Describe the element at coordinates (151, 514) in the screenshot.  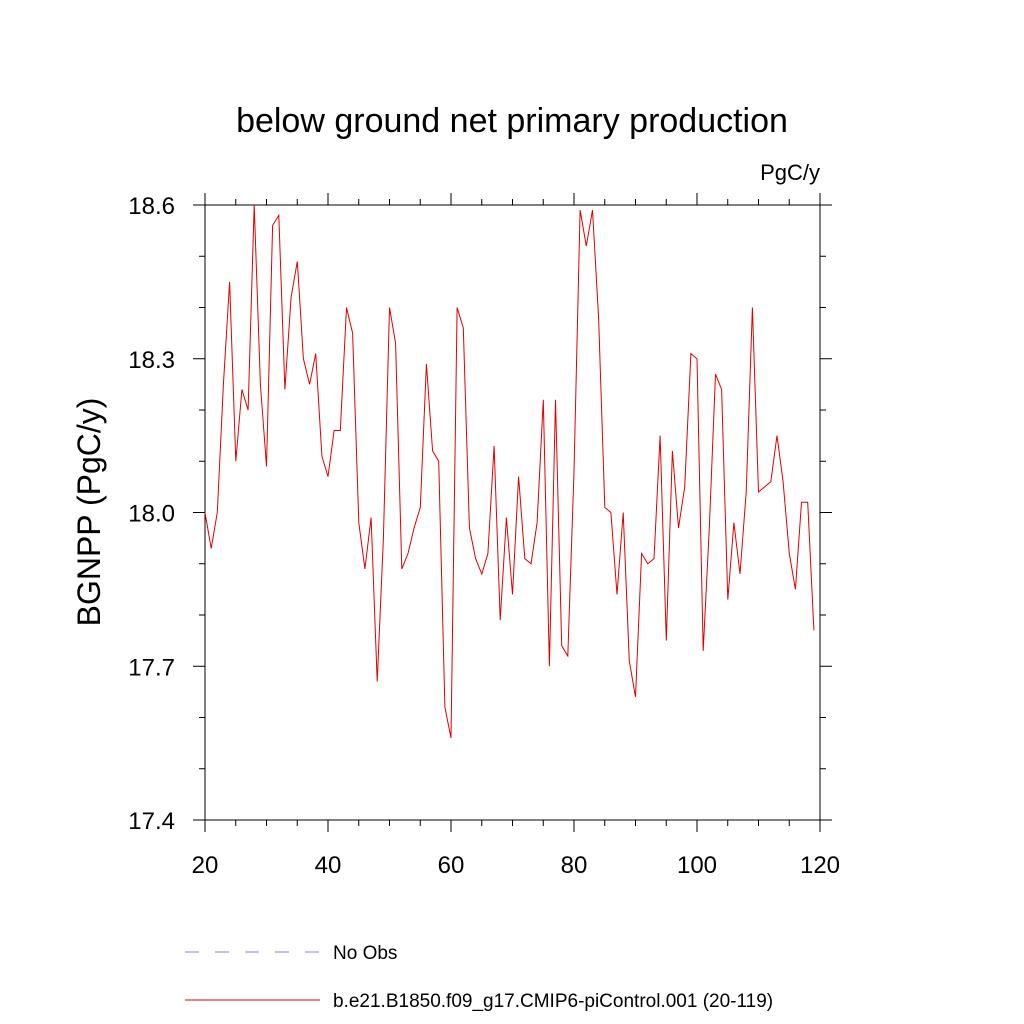
I see `y-tick-label: 18.0` at that location.